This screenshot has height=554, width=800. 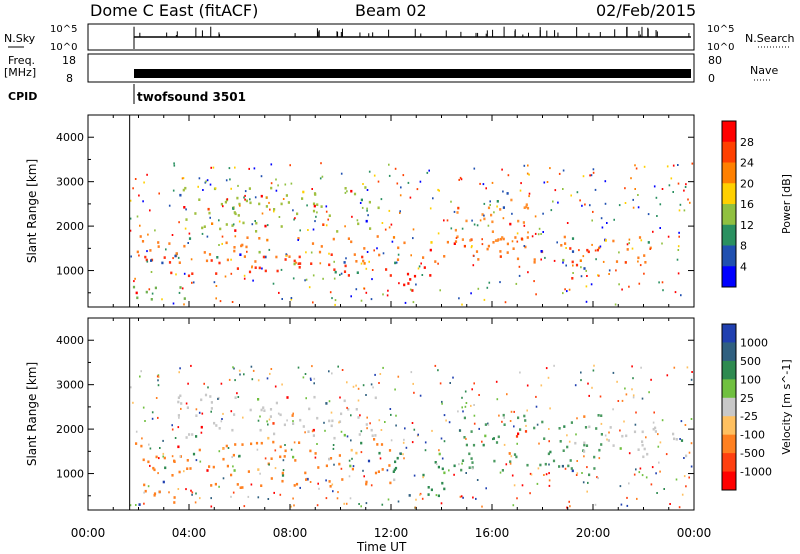 What do you see at coordinates (32, 414) in the screenshot?
I see `y-axis-label: Slant Range [km]` at bounding box center [32, 414].